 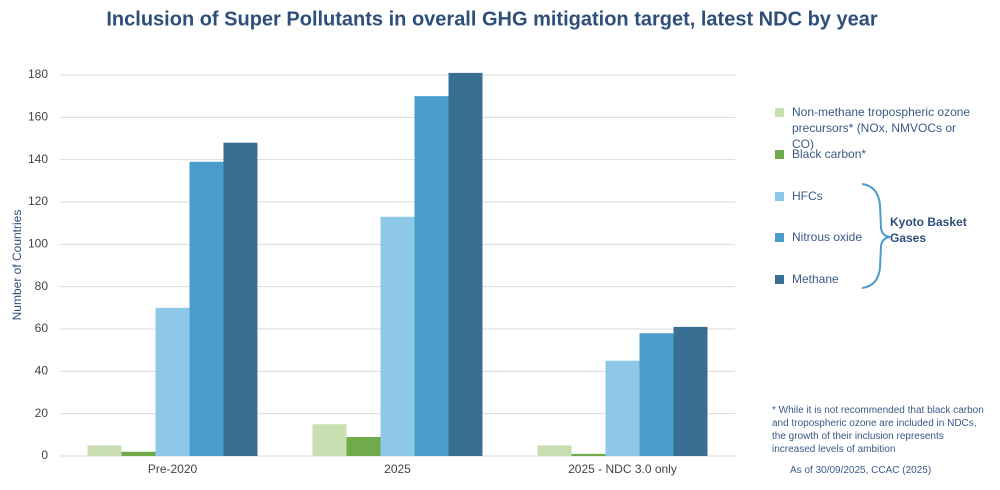 What do you see at coordinates (827, 237) in the screenshot?
I see `legend-label: Nitrous oxide` at bounding box center [827, 237].